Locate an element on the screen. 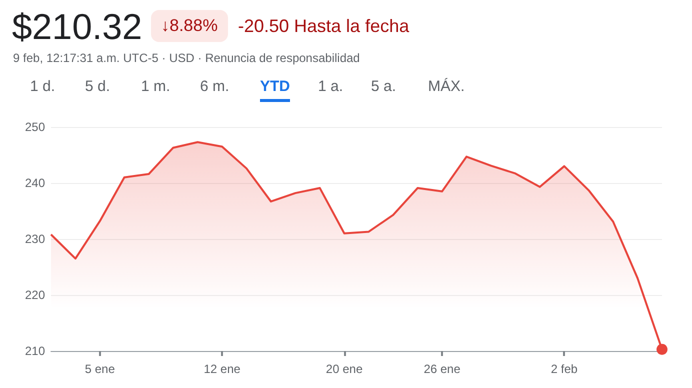 This screenshot has width=692, height=388. chart-title: $210.32 is located at coordinates (77, 27).